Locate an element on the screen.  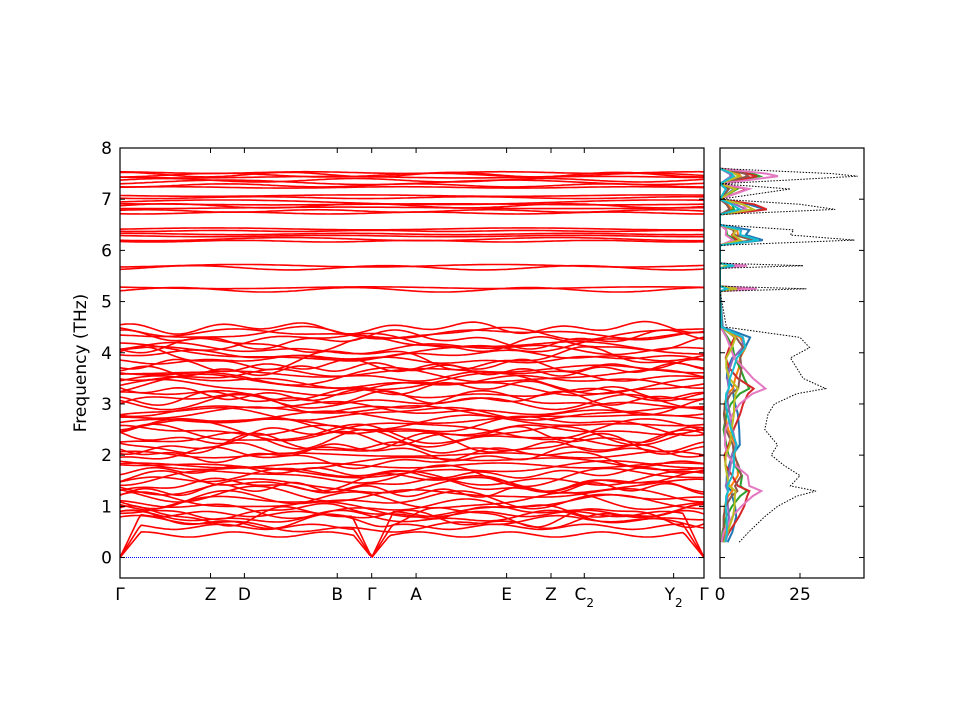
y-tick-label: 0 is located at coordinates (106, 559).